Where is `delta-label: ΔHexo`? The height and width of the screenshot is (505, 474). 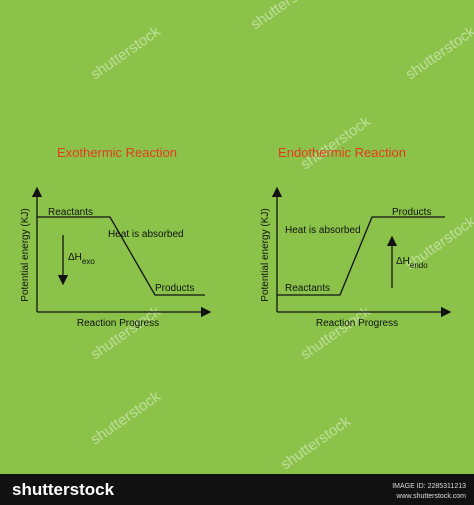 delta-label: ΔHexo is located at coordinates (81, 259).